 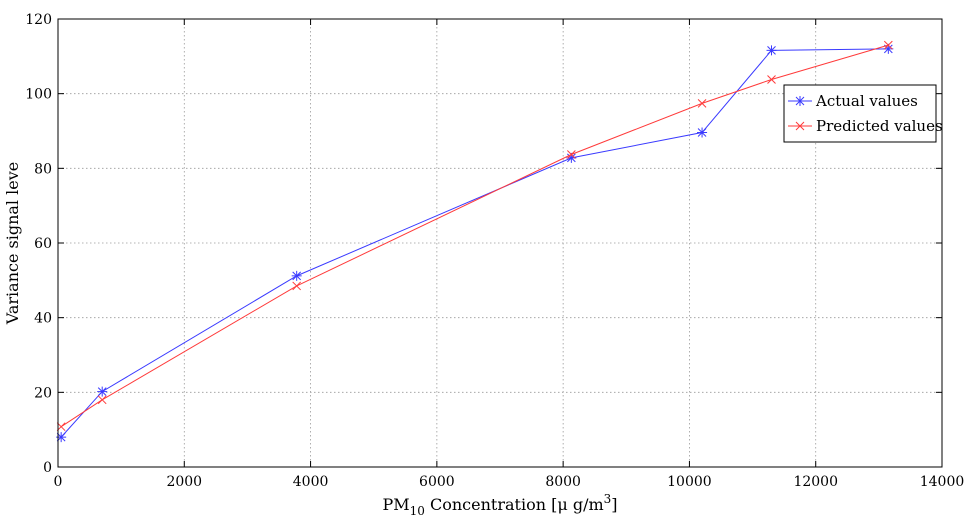 I want to click on x-tick-label: 10000, so click(x=689, y=482).